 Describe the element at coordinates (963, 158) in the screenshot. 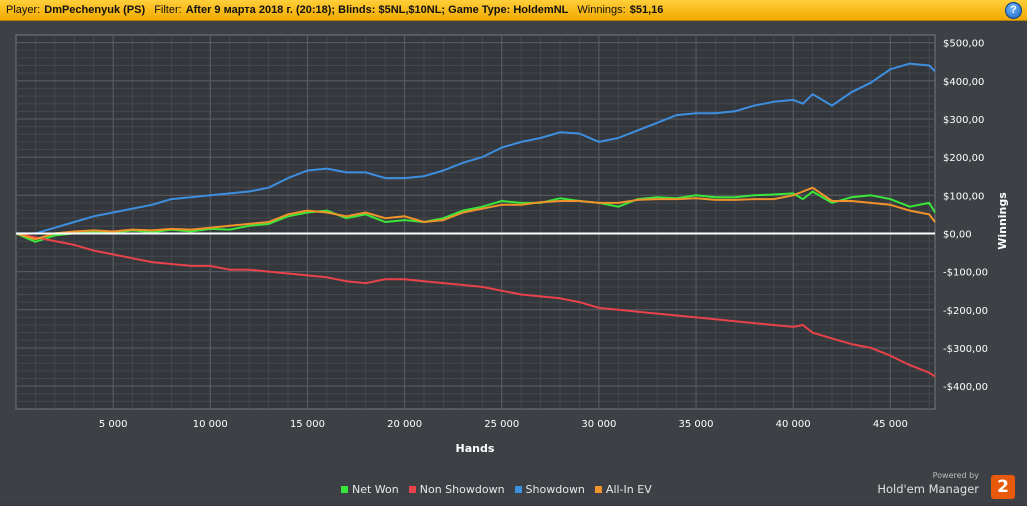

I see `y-tick-label: $200,00` at that location.